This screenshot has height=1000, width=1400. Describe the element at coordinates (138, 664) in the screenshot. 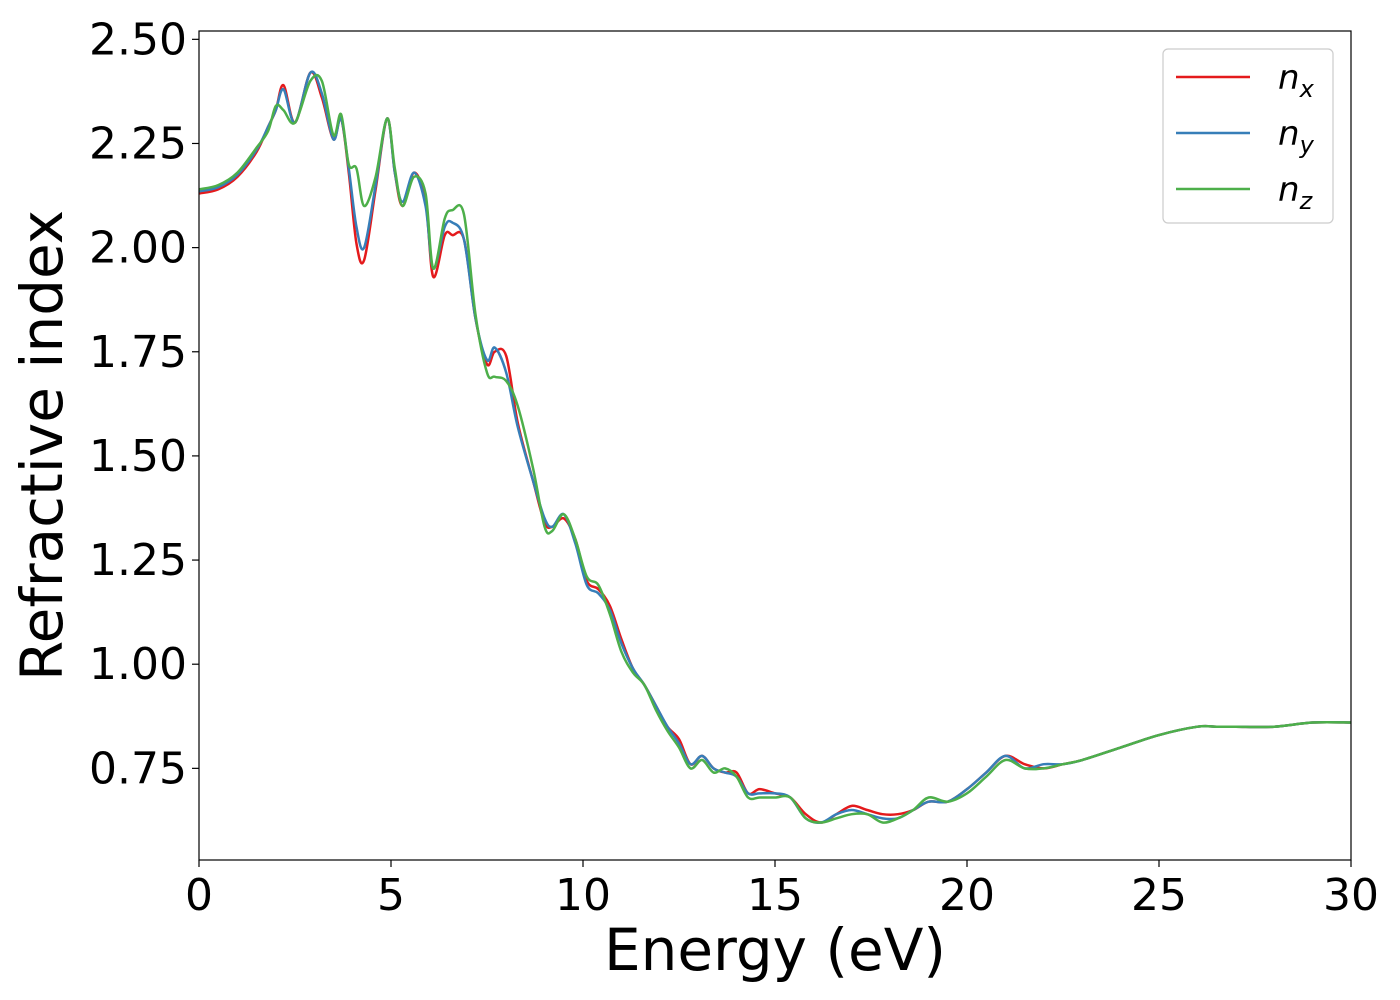

I see `y-tick-label: 1.00` at that location.